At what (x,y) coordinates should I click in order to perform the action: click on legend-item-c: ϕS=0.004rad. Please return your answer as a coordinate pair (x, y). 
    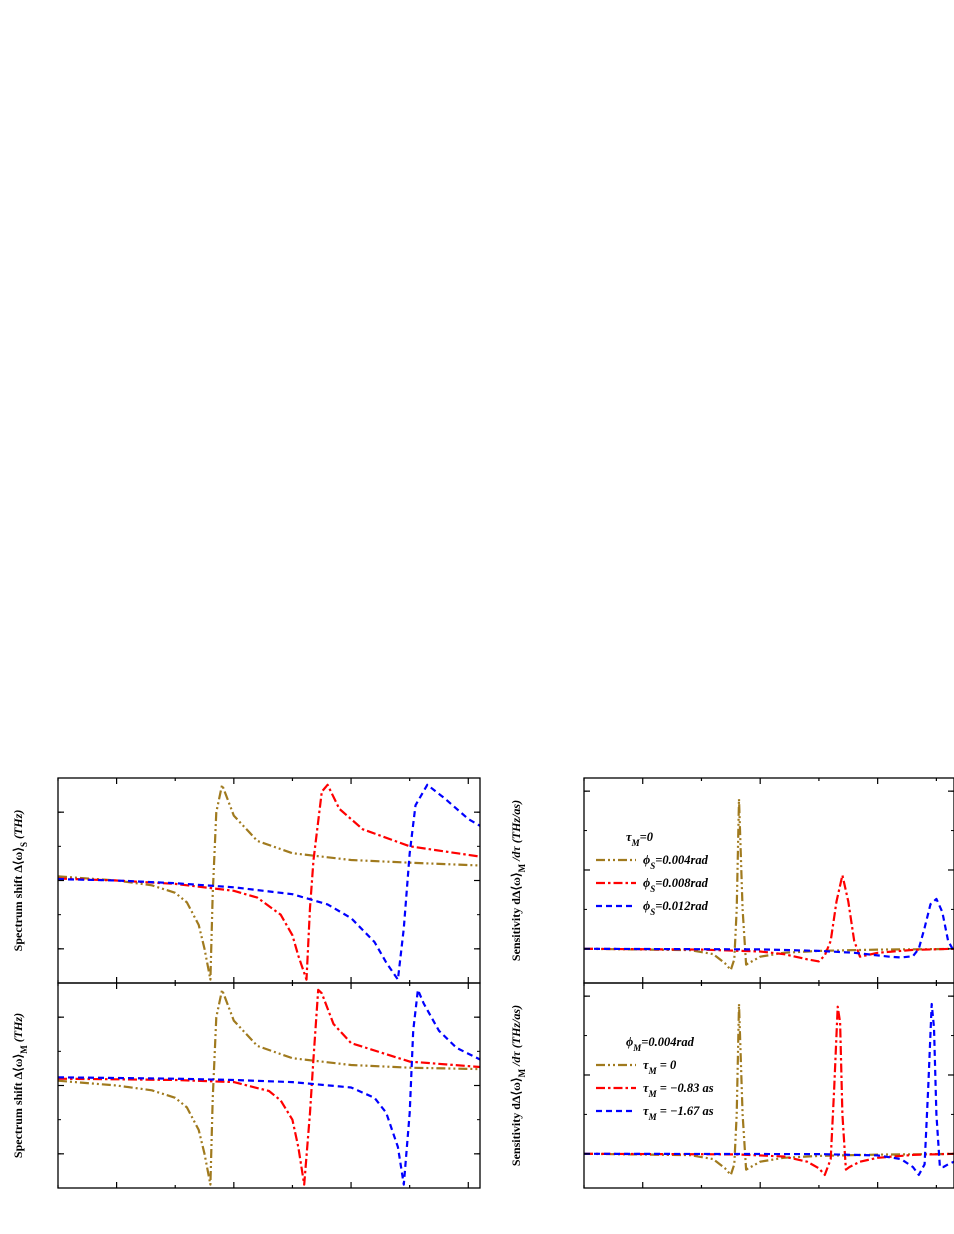
    Looking at the image, I should click on (652, 862).